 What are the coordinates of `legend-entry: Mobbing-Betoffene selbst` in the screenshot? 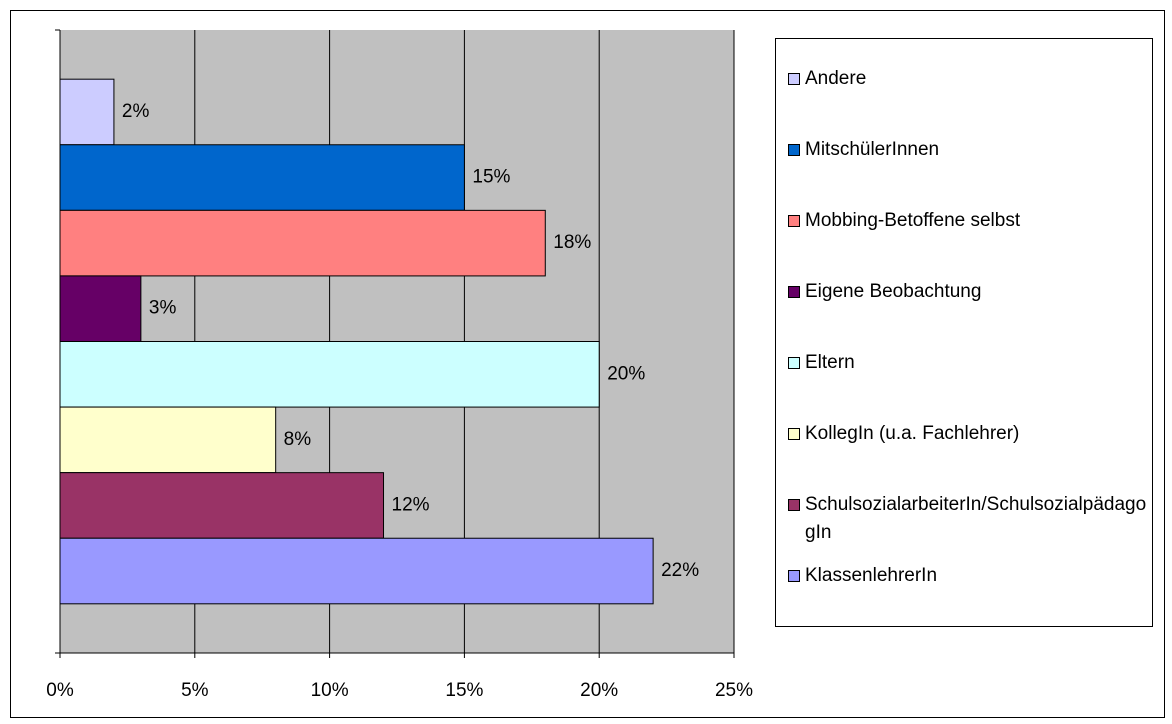 It's located at (968, 221).